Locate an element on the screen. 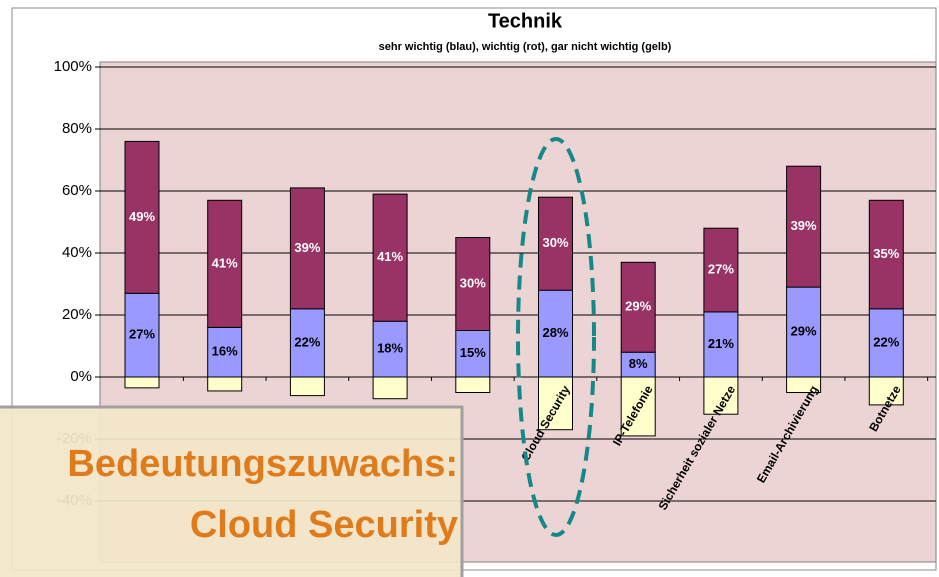  y-tick-label: 100% is located at coordinates (73, 66).